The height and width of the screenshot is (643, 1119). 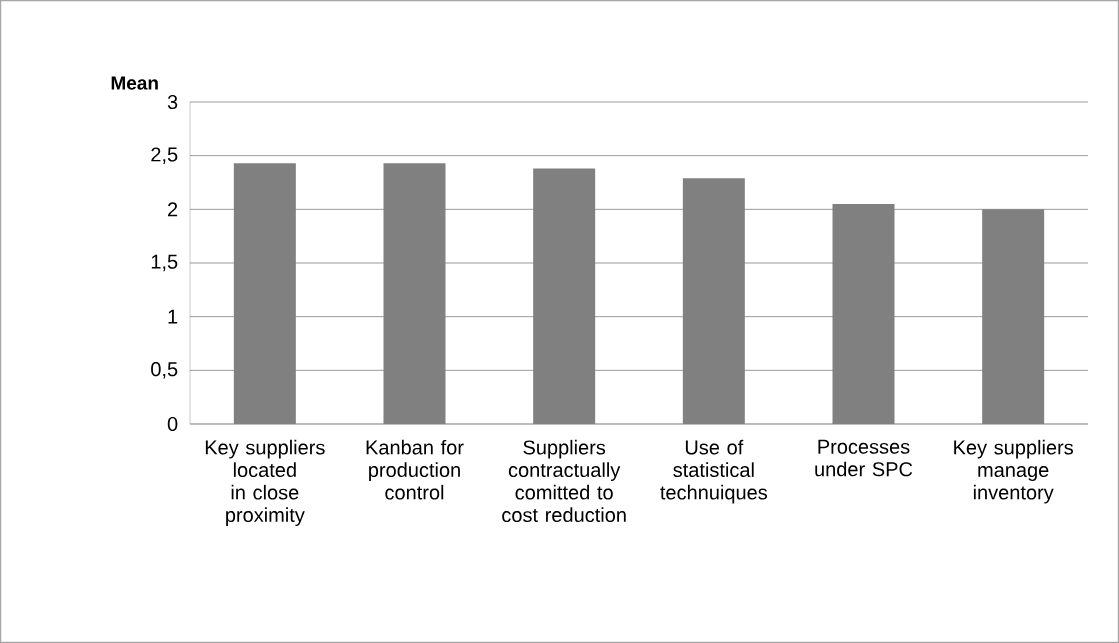 I want to click on x-tick-label: Key suppliers manage inventory, so click(x=1013, y=471).